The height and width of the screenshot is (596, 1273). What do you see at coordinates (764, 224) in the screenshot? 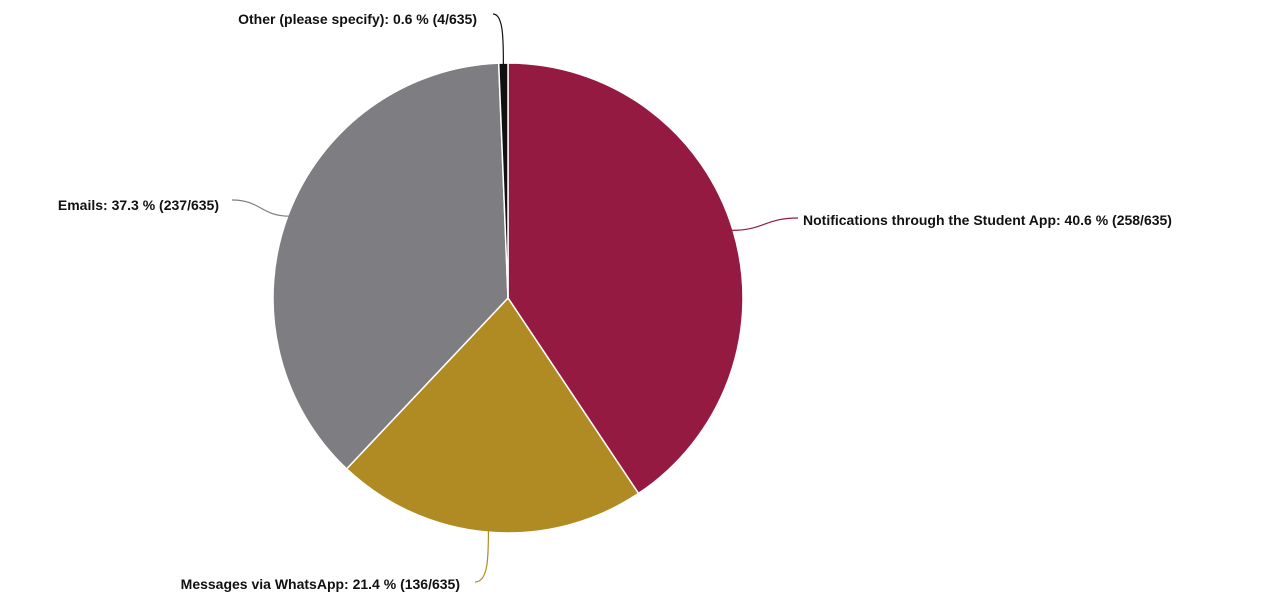
I see `leader-notifications` at bounding box center [764, 224].